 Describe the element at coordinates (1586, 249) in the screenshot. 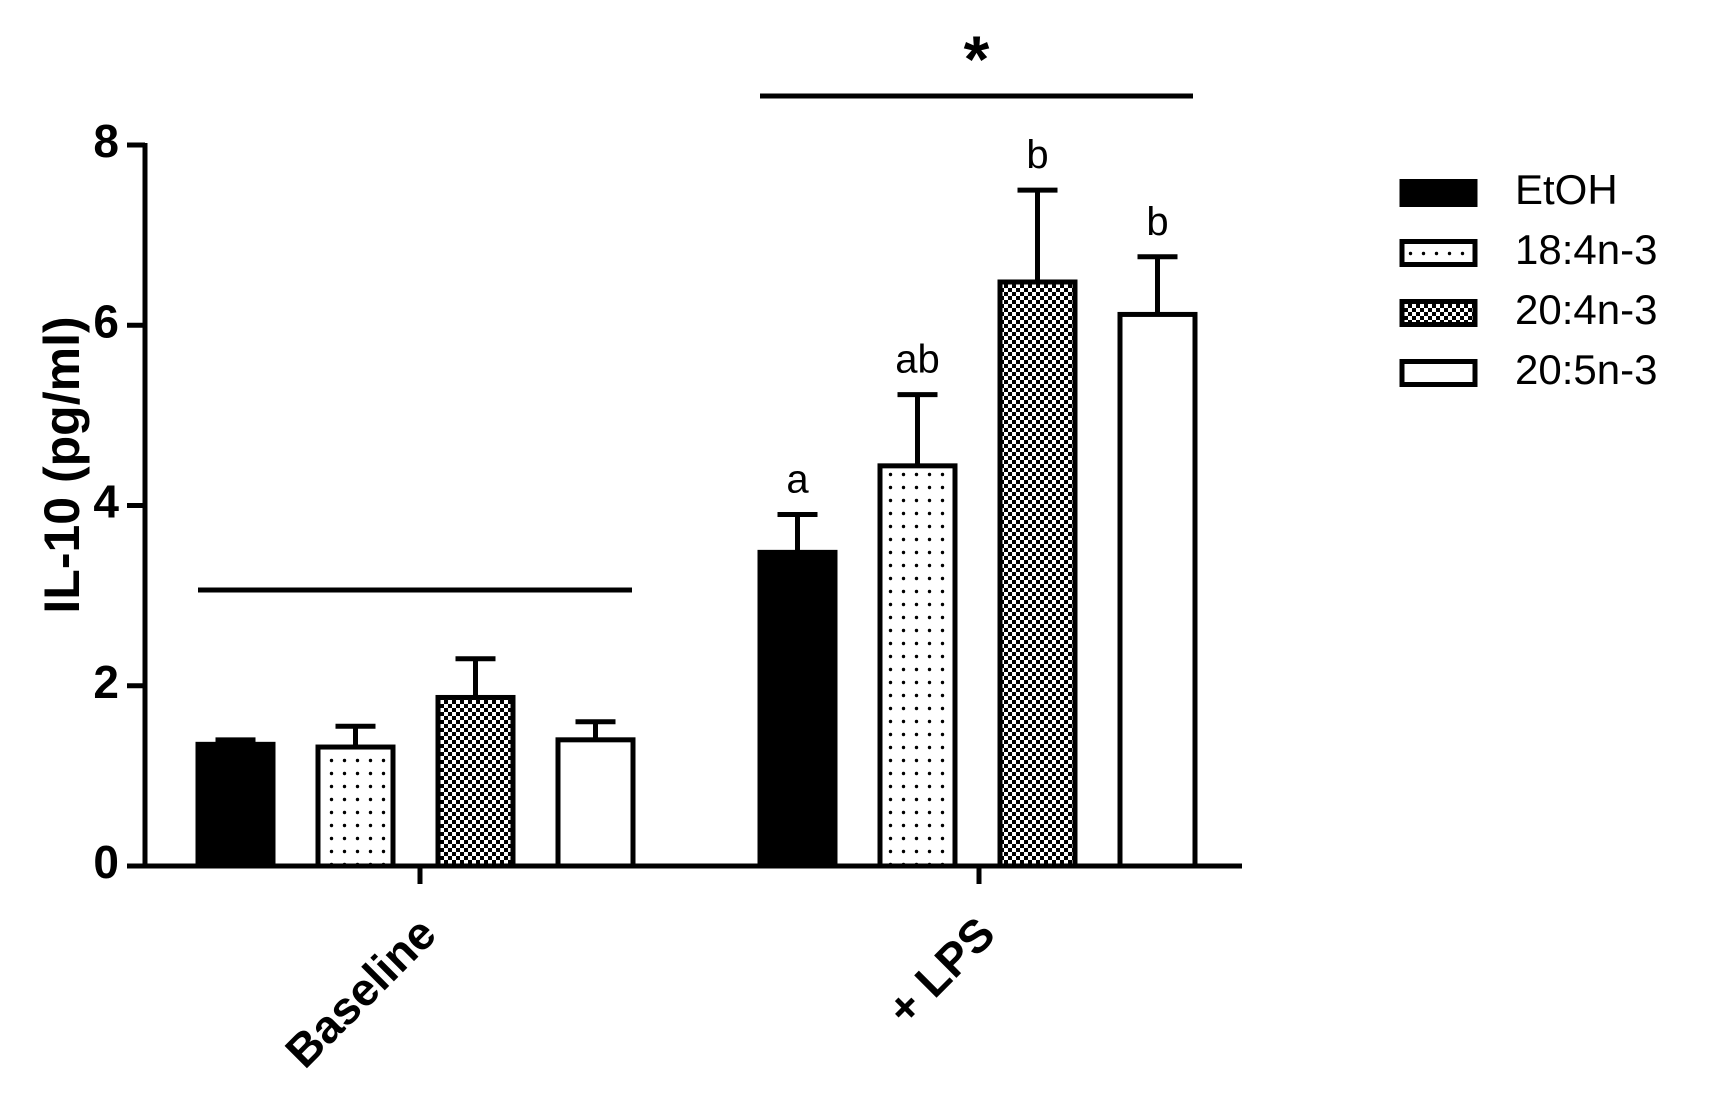

I see `legend-label: 18:4n-3` at that location.